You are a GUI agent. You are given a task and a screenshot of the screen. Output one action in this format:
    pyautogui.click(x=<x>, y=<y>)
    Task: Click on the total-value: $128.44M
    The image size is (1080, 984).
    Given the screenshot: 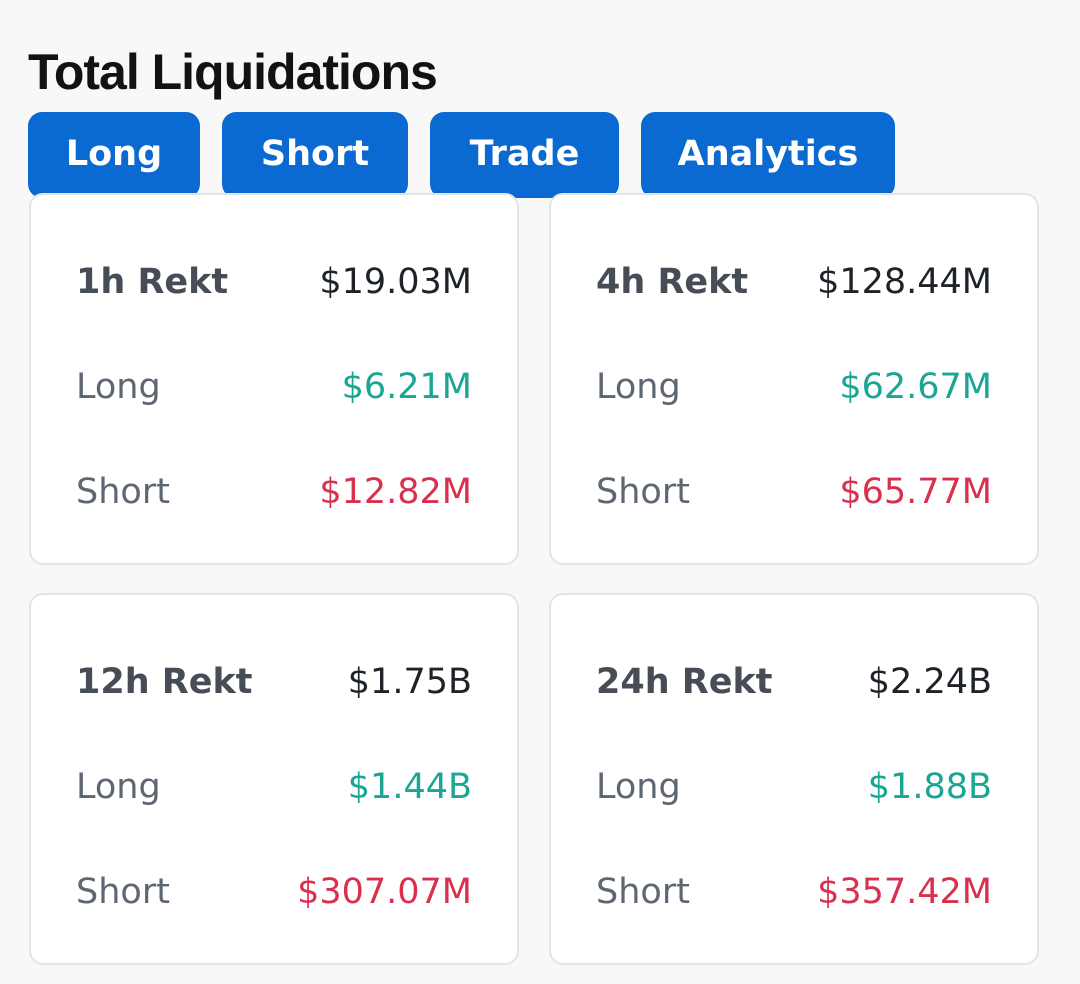 What is the action you would take?
    pyautogui.click(x=904, y=282)
    